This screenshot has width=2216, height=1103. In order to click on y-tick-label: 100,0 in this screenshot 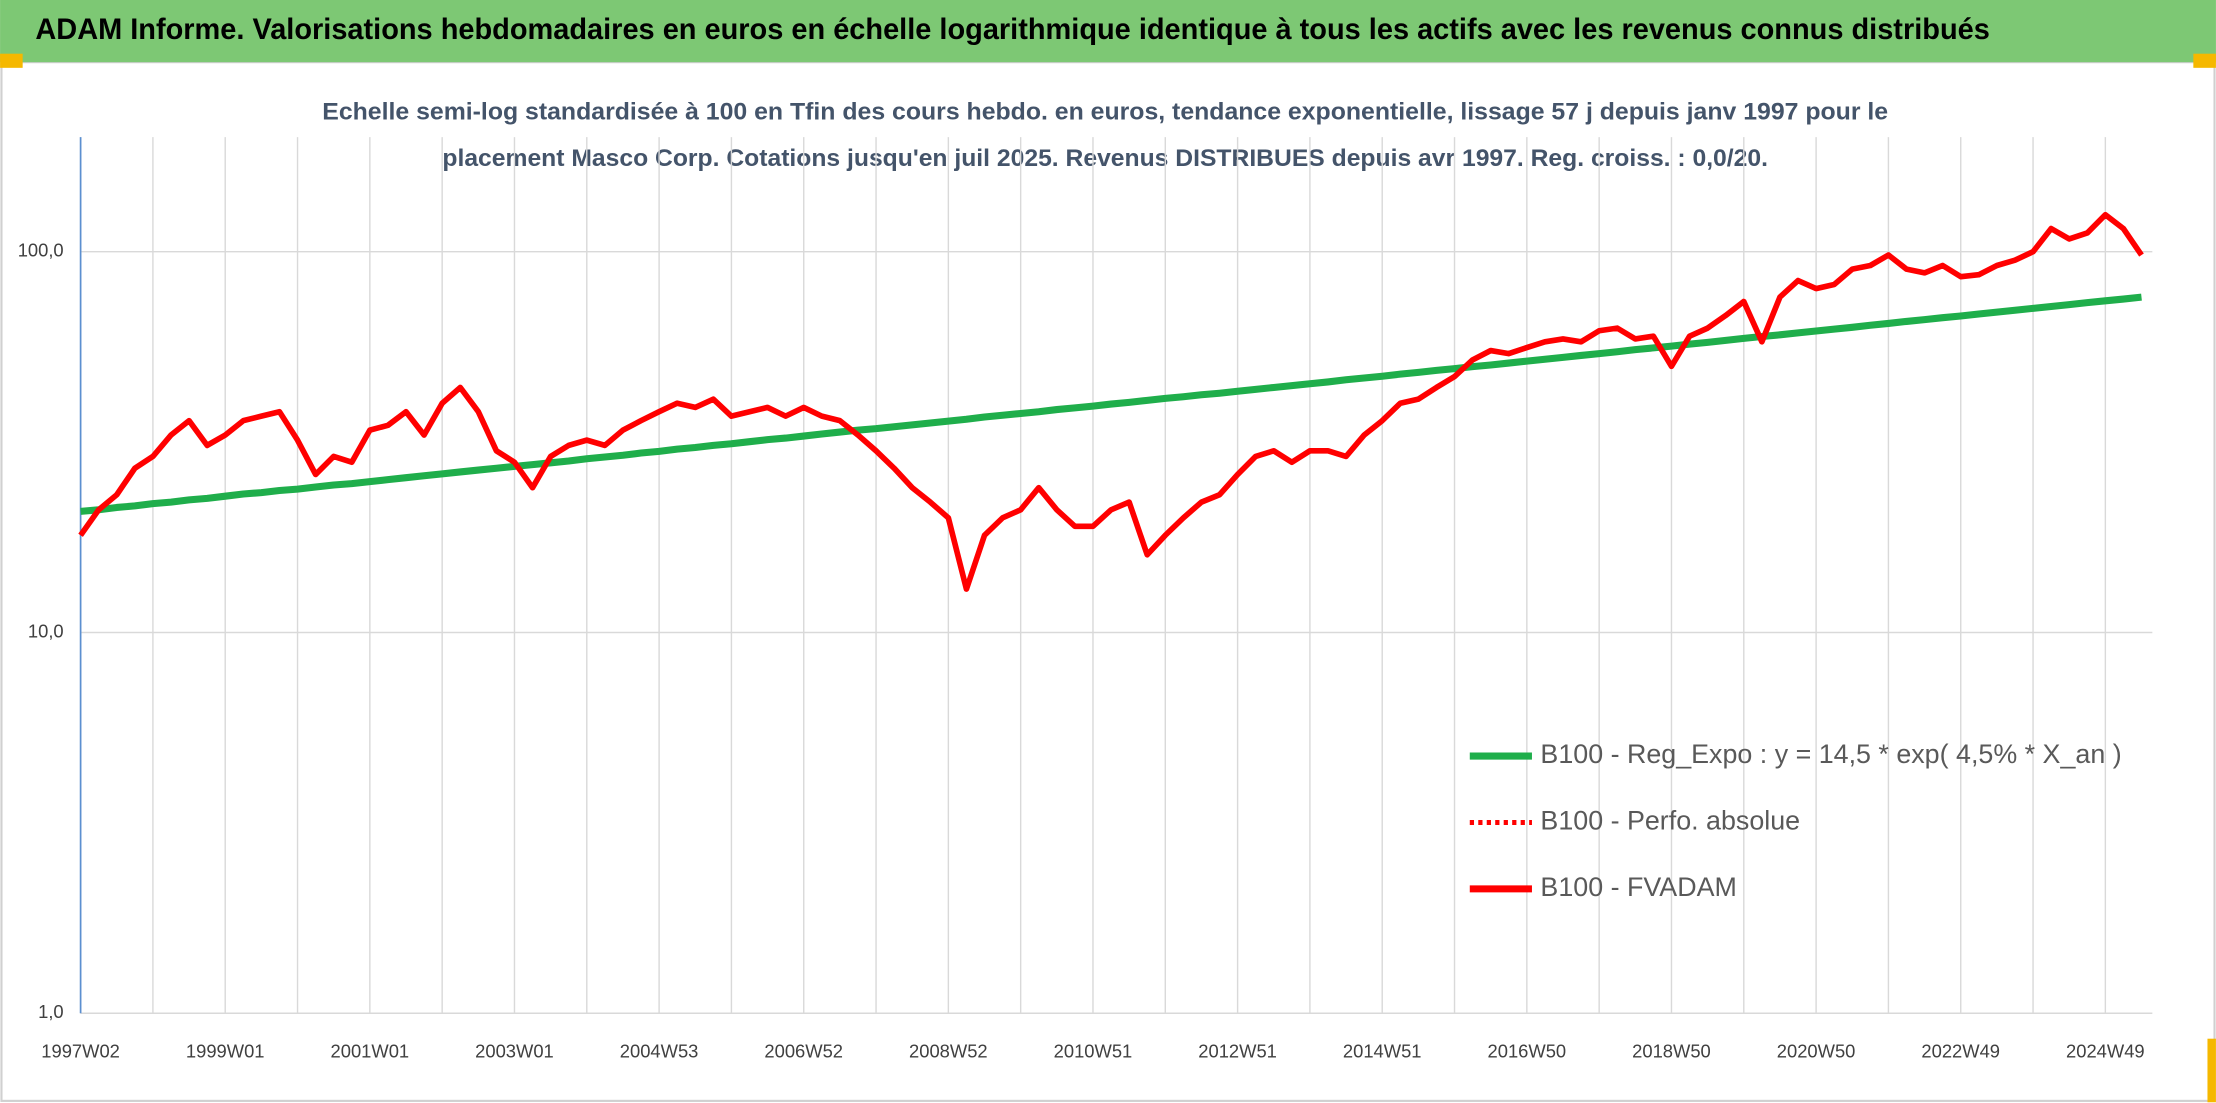, I will do `click(41, 250)`.